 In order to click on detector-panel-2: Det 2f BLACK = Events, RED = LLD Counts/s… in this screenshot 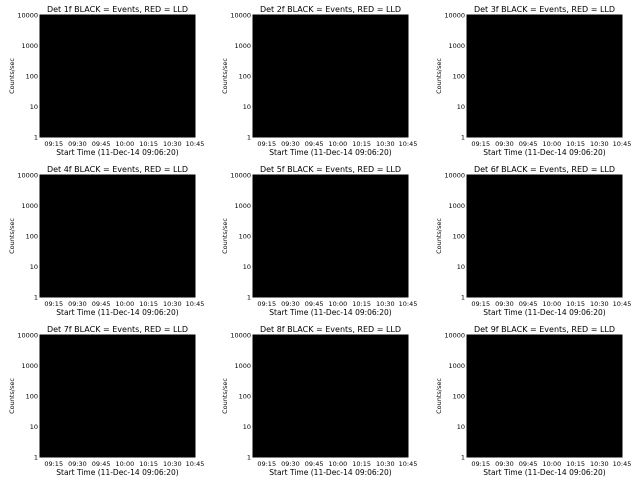, I will do `click(319, 81)`.